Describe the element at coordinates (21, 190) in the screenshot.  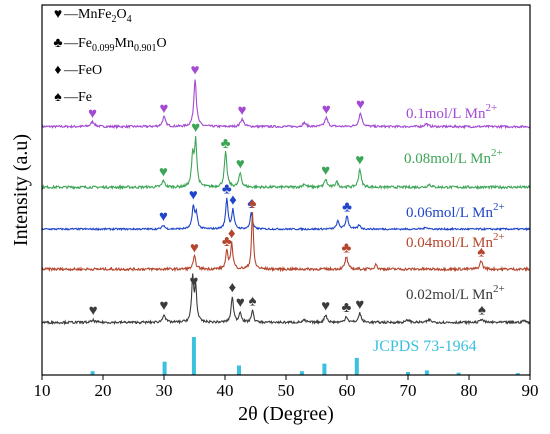
I see `y-axis-label: Intensity (a.u)` at that location.